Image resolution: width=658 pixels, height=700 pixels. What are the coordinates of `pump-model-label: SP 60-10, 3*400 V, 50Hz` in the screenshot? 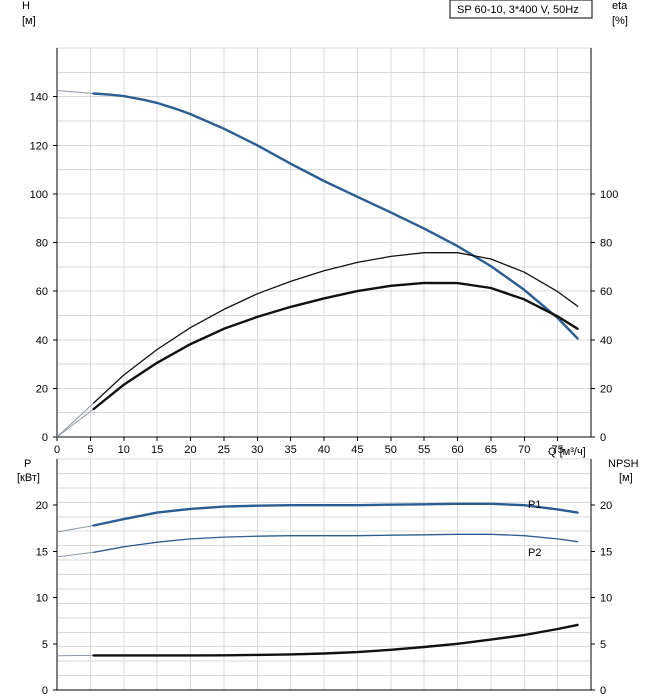 It's located at (518, 10).